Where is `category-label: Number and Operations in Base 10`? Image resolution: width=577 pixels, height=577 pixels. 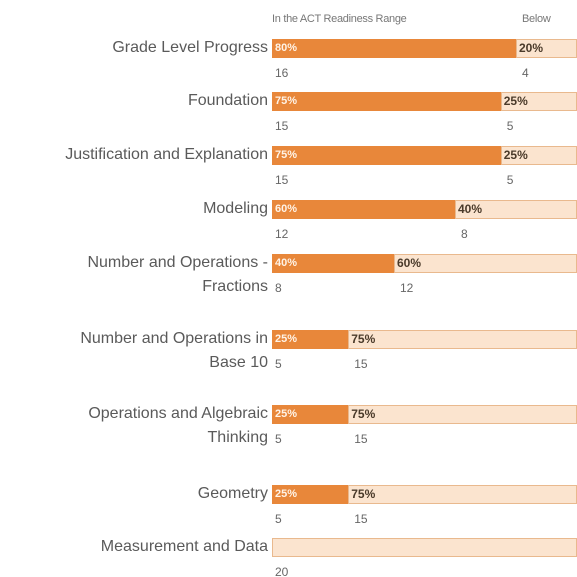
category-label: Number and Operations in Base 10 is located at coordinates (174, 350).